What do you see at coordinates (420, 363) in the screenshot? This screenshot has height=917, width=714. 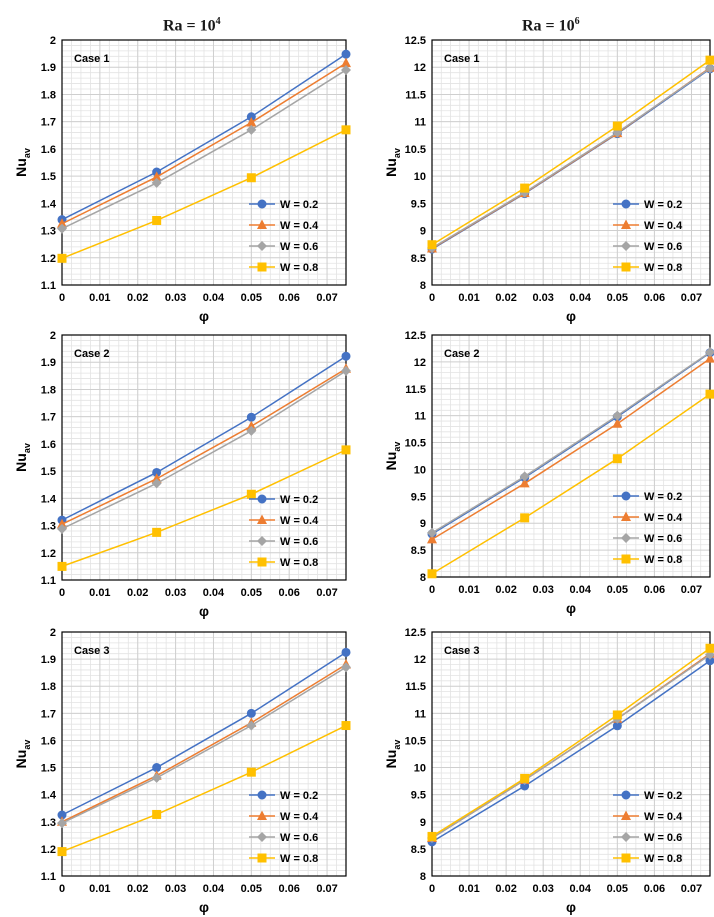 I see `chart3-ytick-label: 12` at bounding box center [420, 363].